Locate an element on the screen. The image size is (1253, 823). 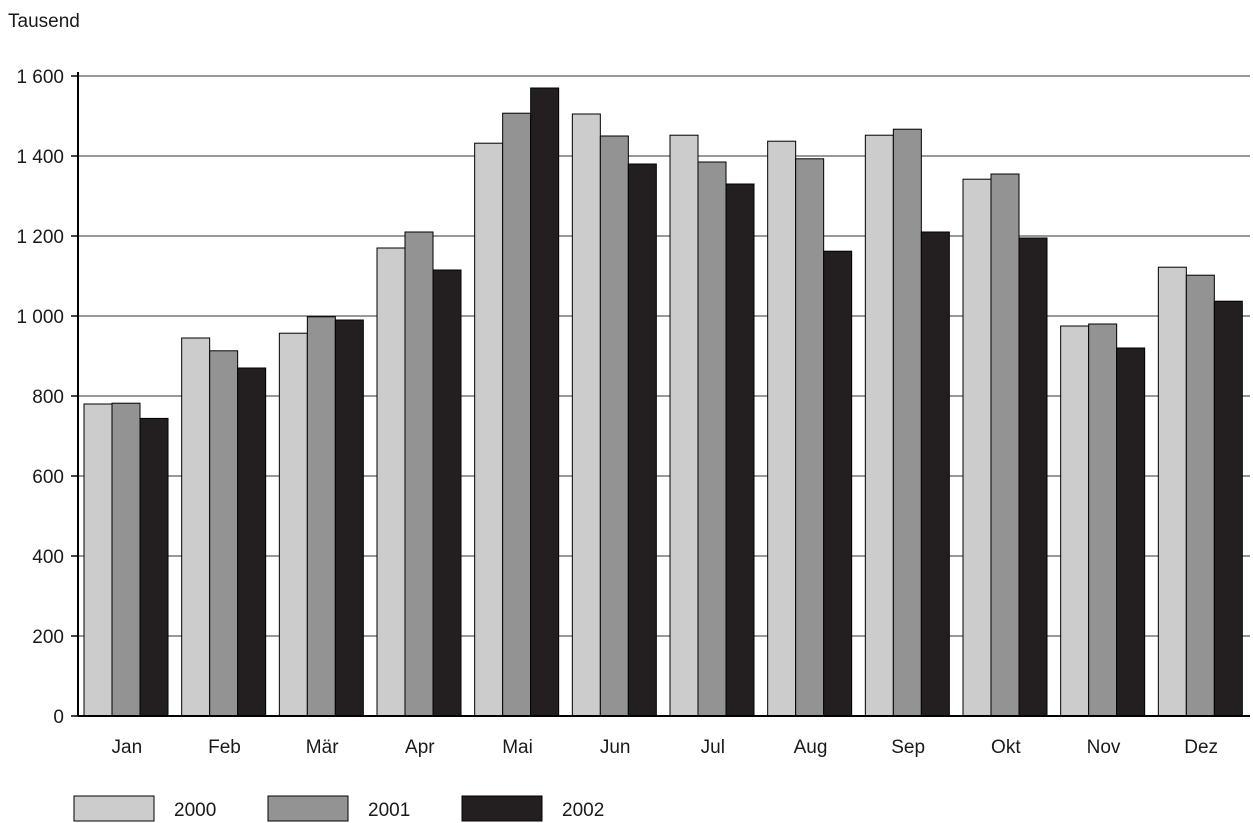
x-tick-label: Sep is located at coordinates (908, 747).